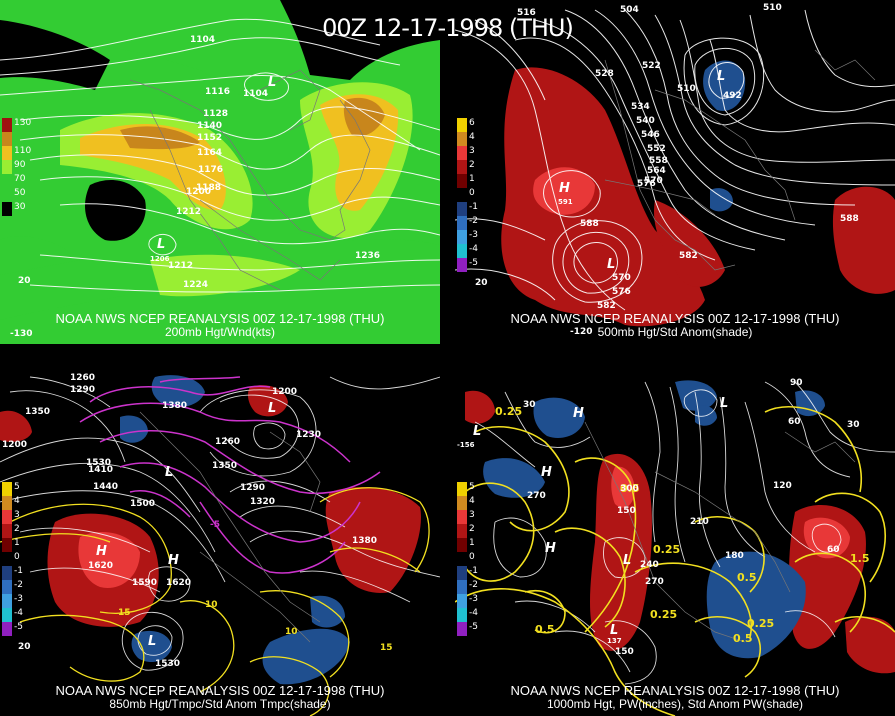 This screenshot has width=895, height=716. What do you see at coordinates (21, 334) in the screenshot?
I see `longitude-label: -130` at bounding box center [21, 334].